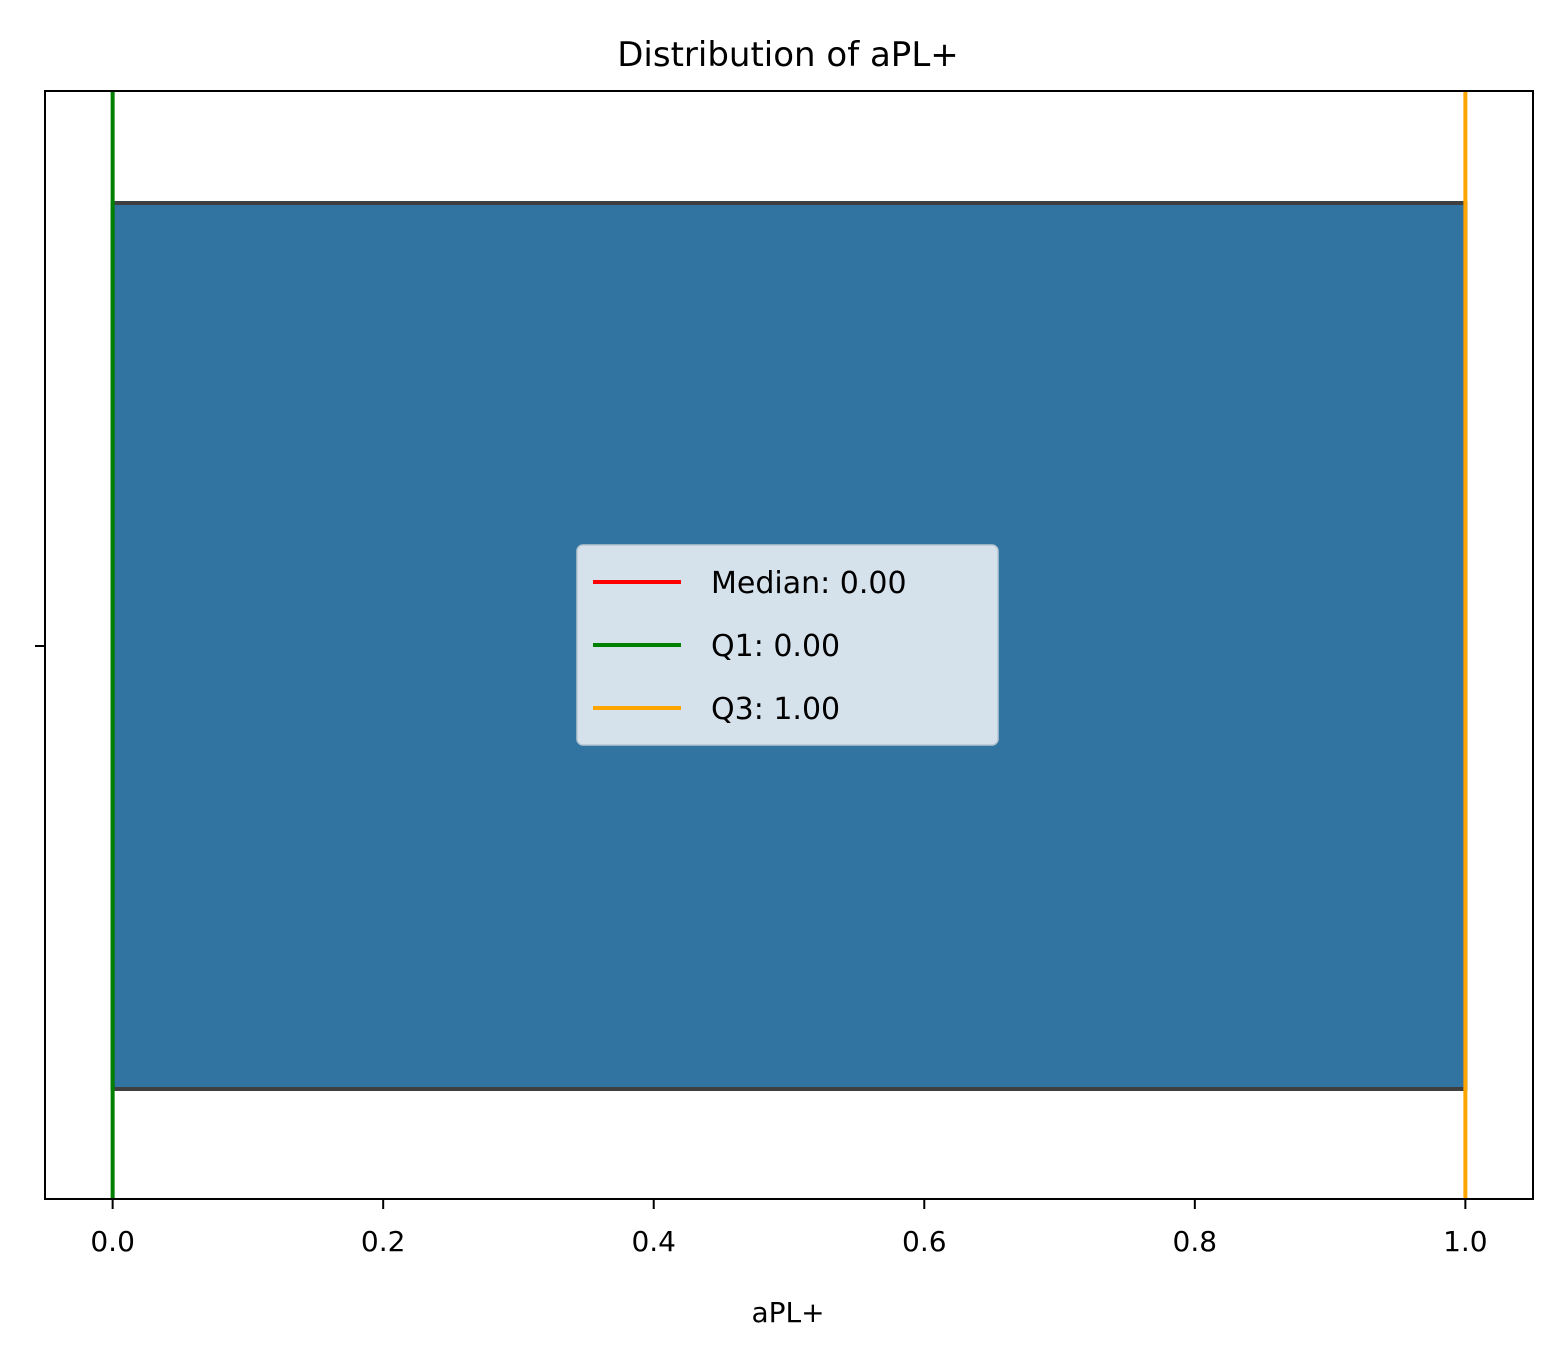 The height and width of the screenshot is (1361, 1562). I want to click on chart-title: Distribution of aPL+, so click(788, 55).